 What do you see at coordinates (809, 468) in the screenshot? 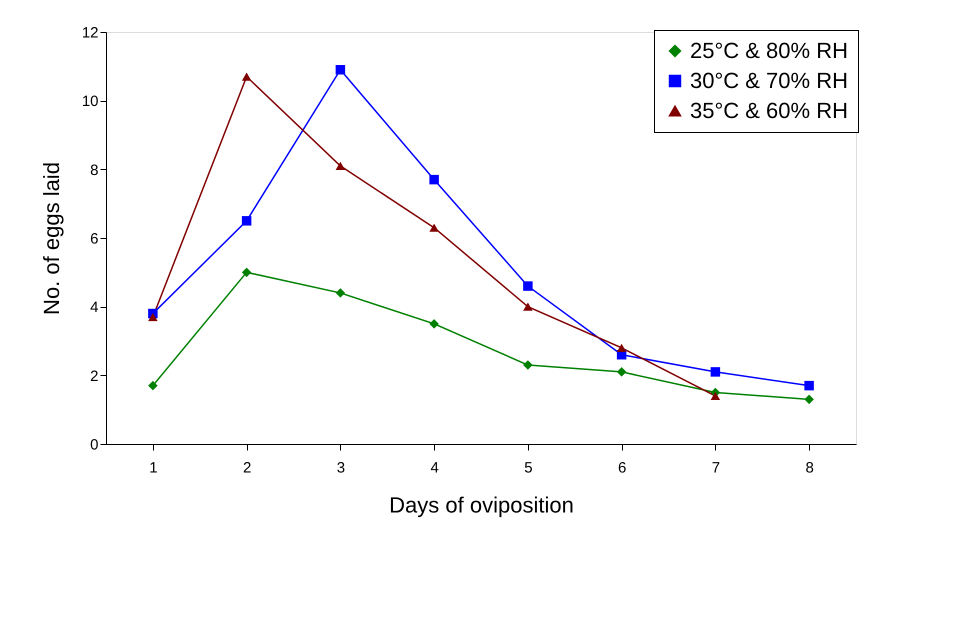
I see `x-tick-label: 8` at bounding box center [809, 468].